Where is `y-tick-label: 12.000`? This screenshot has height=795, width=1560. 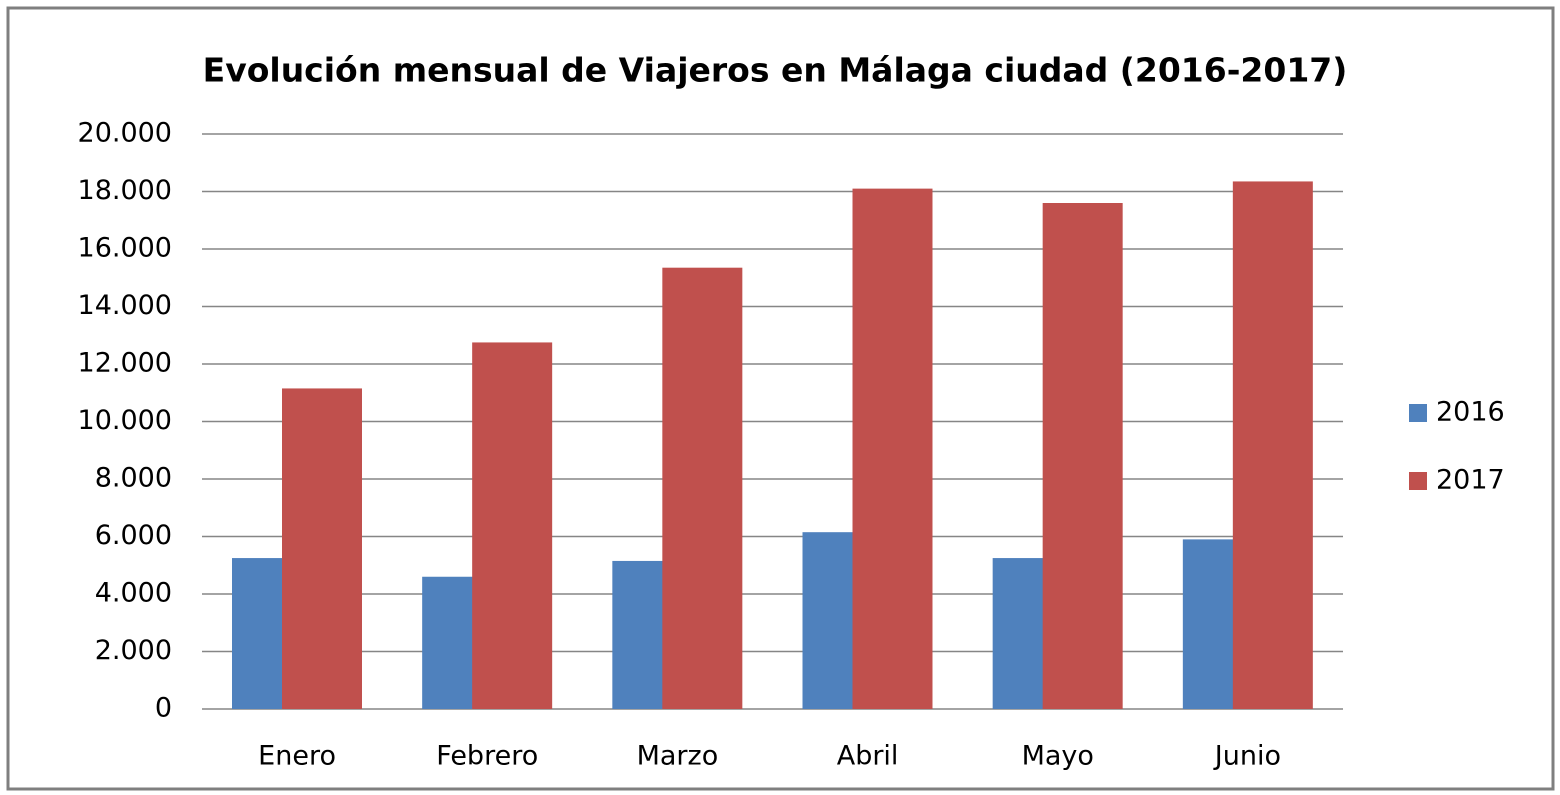 y-tick-label: 12.000 is located at coordinates (125, 363).